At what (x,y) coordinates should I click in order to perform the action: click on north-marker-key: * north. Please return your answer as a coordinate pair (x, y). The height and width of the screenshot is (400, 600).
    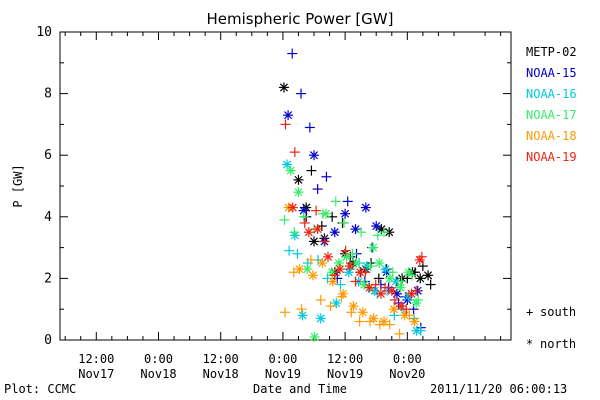
    Looking at the image, I should click on (551, 344).